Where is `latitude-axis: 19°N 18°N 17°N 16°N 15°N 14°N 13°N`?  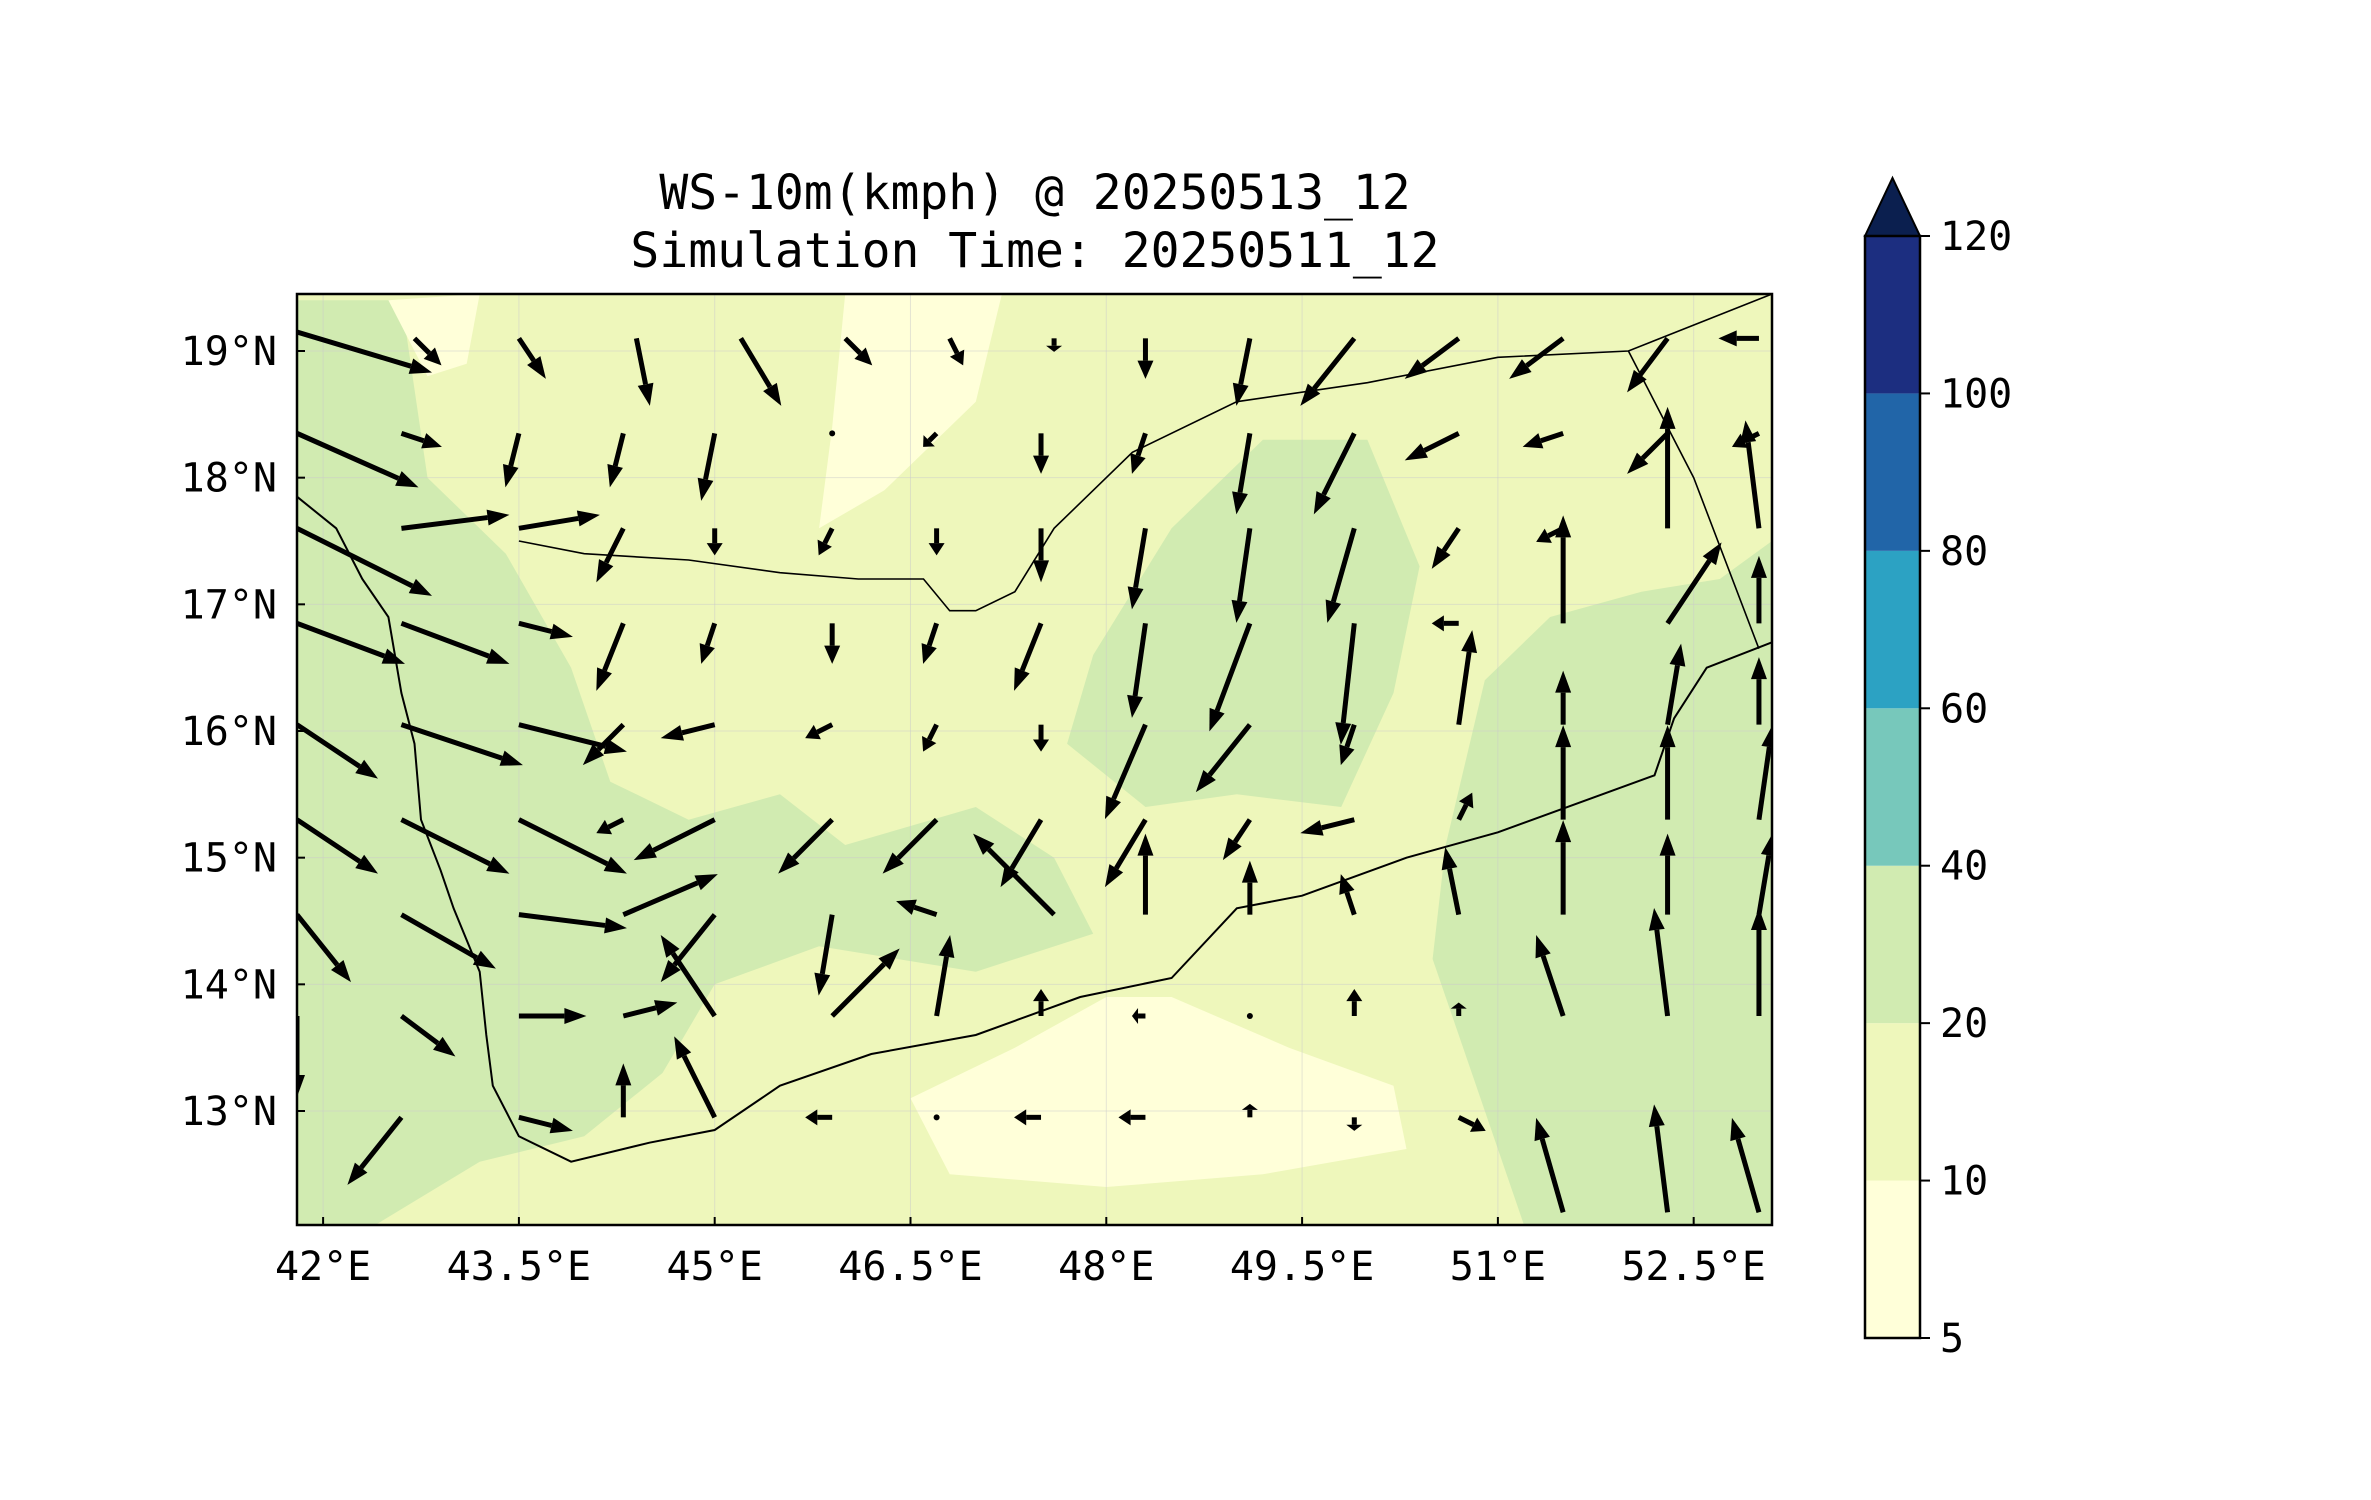
latitude-axis: 19°N 18°N 17°N 16°N 15°N 14°N 13°N is located at coordinates (243, 732).